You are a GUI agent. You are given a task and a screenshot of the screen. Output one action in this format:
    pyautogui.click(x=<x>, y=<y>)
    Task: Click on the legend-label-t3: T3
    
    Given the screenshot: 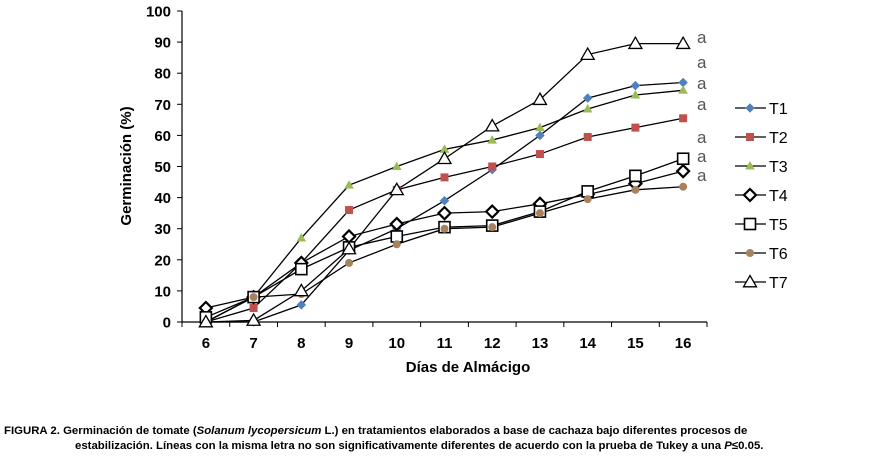 What is the action you would take?
    pyautogui.click(x=778, y=167)
    